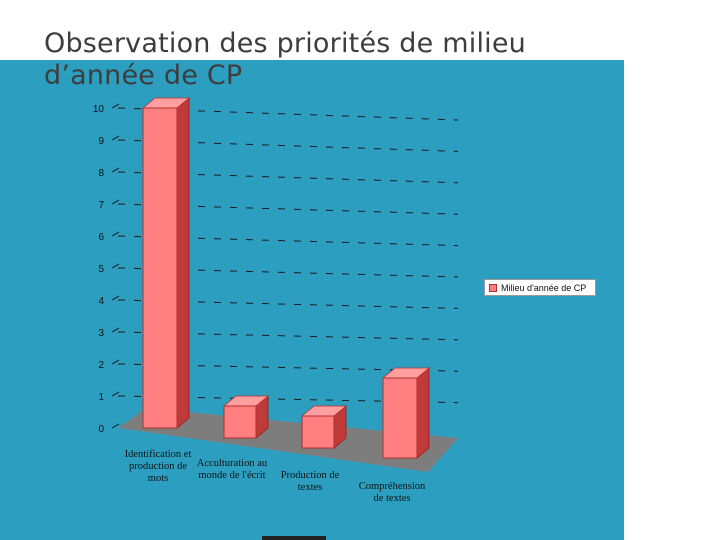 Image resolution: width=720 pixels, height=540 pixels. Describe the element at coordinates (158, 478) in the screenshot. I see `x-category-label-line: mots` at that location.